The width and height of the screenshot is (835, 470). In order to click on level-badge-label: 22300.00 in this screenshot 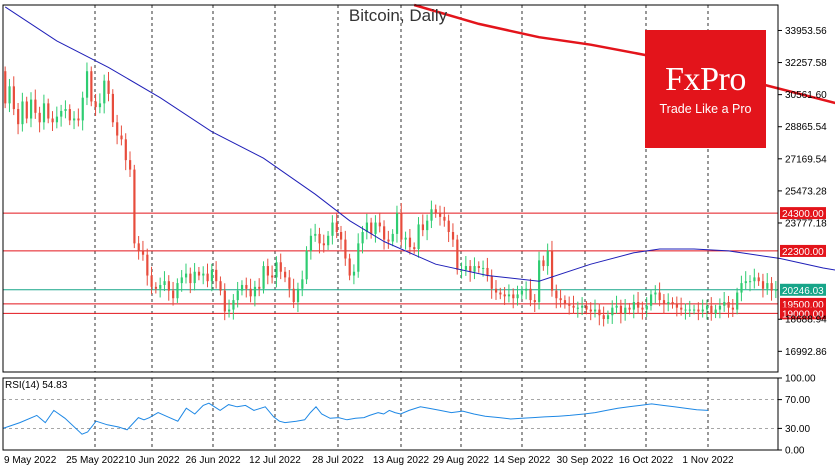, I will do `click(803, 252)`.